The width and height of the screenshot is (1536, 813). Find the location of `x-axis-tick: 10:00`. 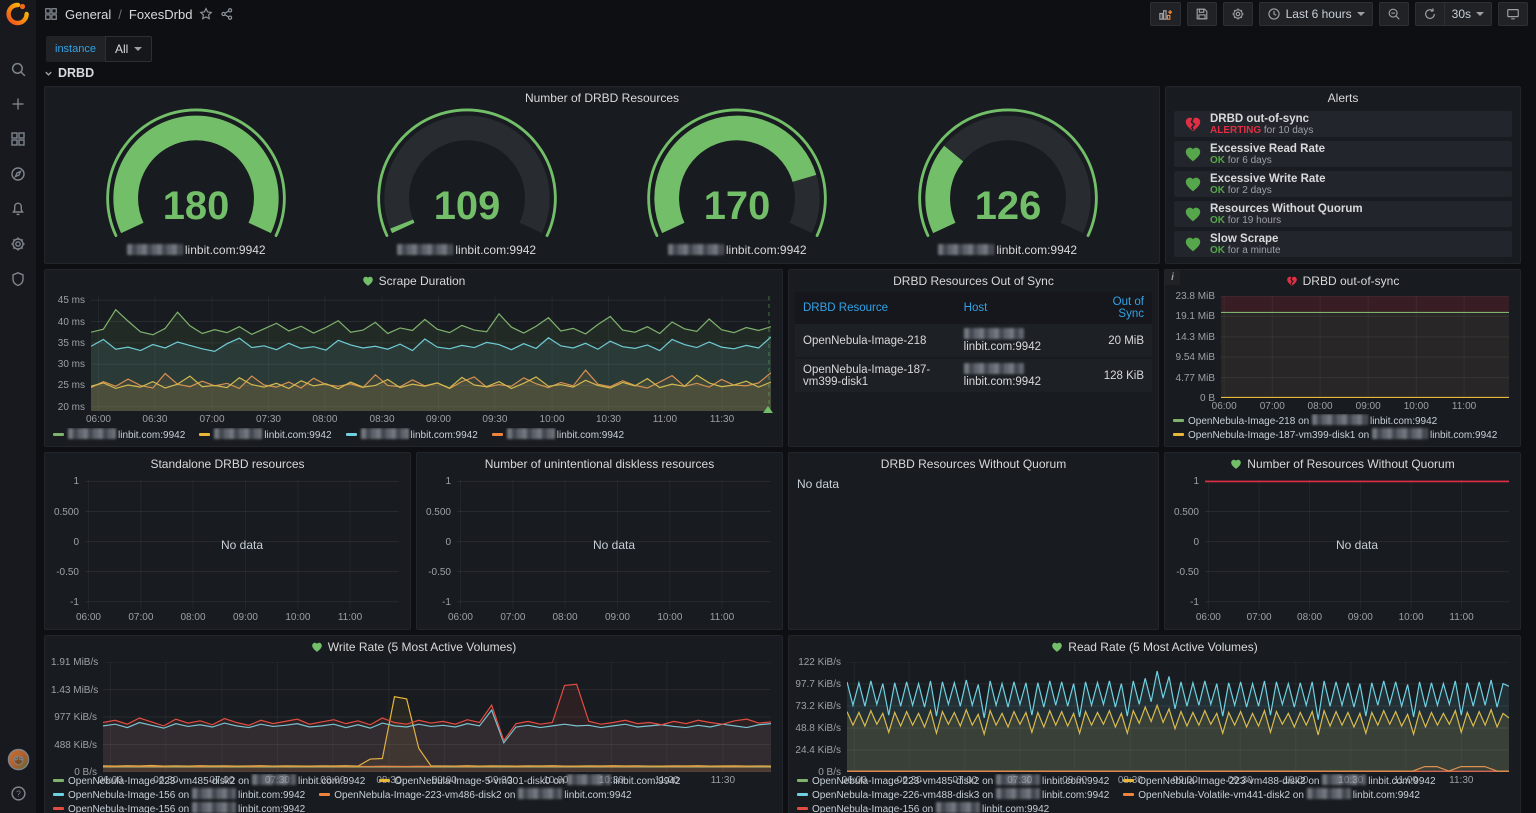

x-axis-tick: 10:00 is located at coordinates (1296, 780).